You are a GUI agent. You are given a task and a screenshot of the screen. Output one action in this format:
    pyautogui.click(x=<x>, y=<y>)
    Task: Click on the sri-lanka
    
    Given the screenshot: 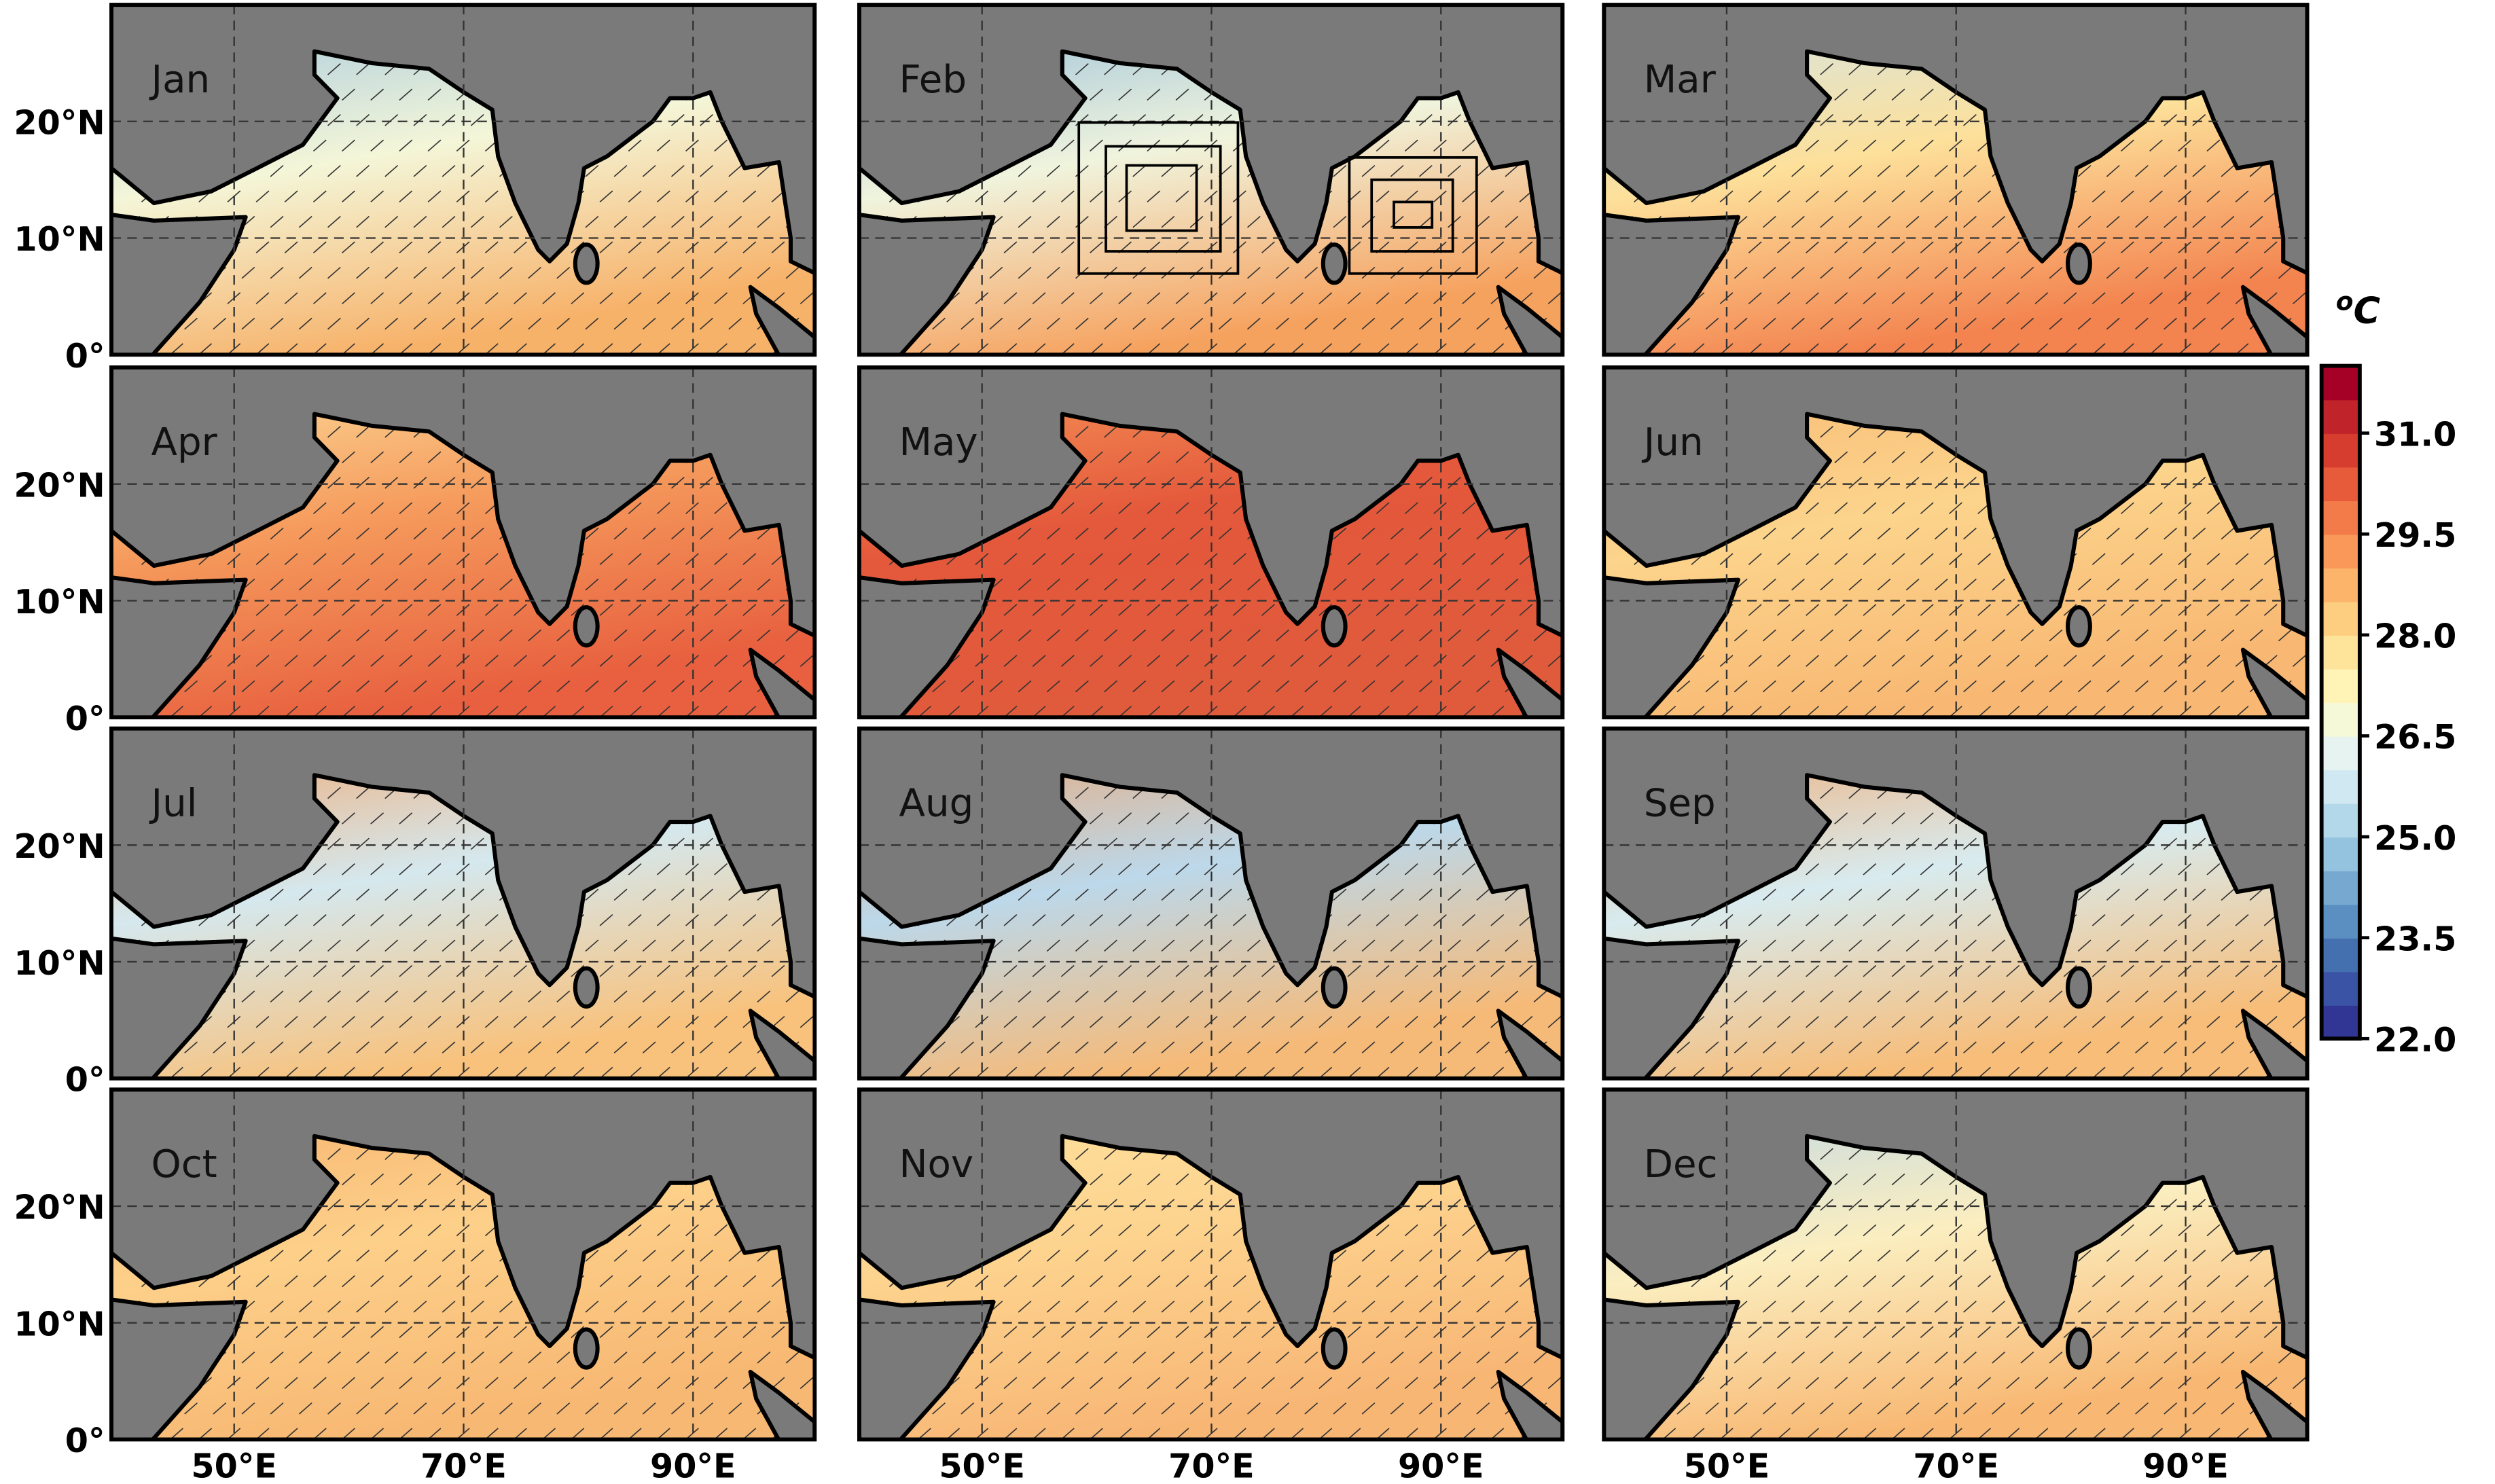 What is the action you would take?
    pyautogui.click(x=2079, y=263)
    